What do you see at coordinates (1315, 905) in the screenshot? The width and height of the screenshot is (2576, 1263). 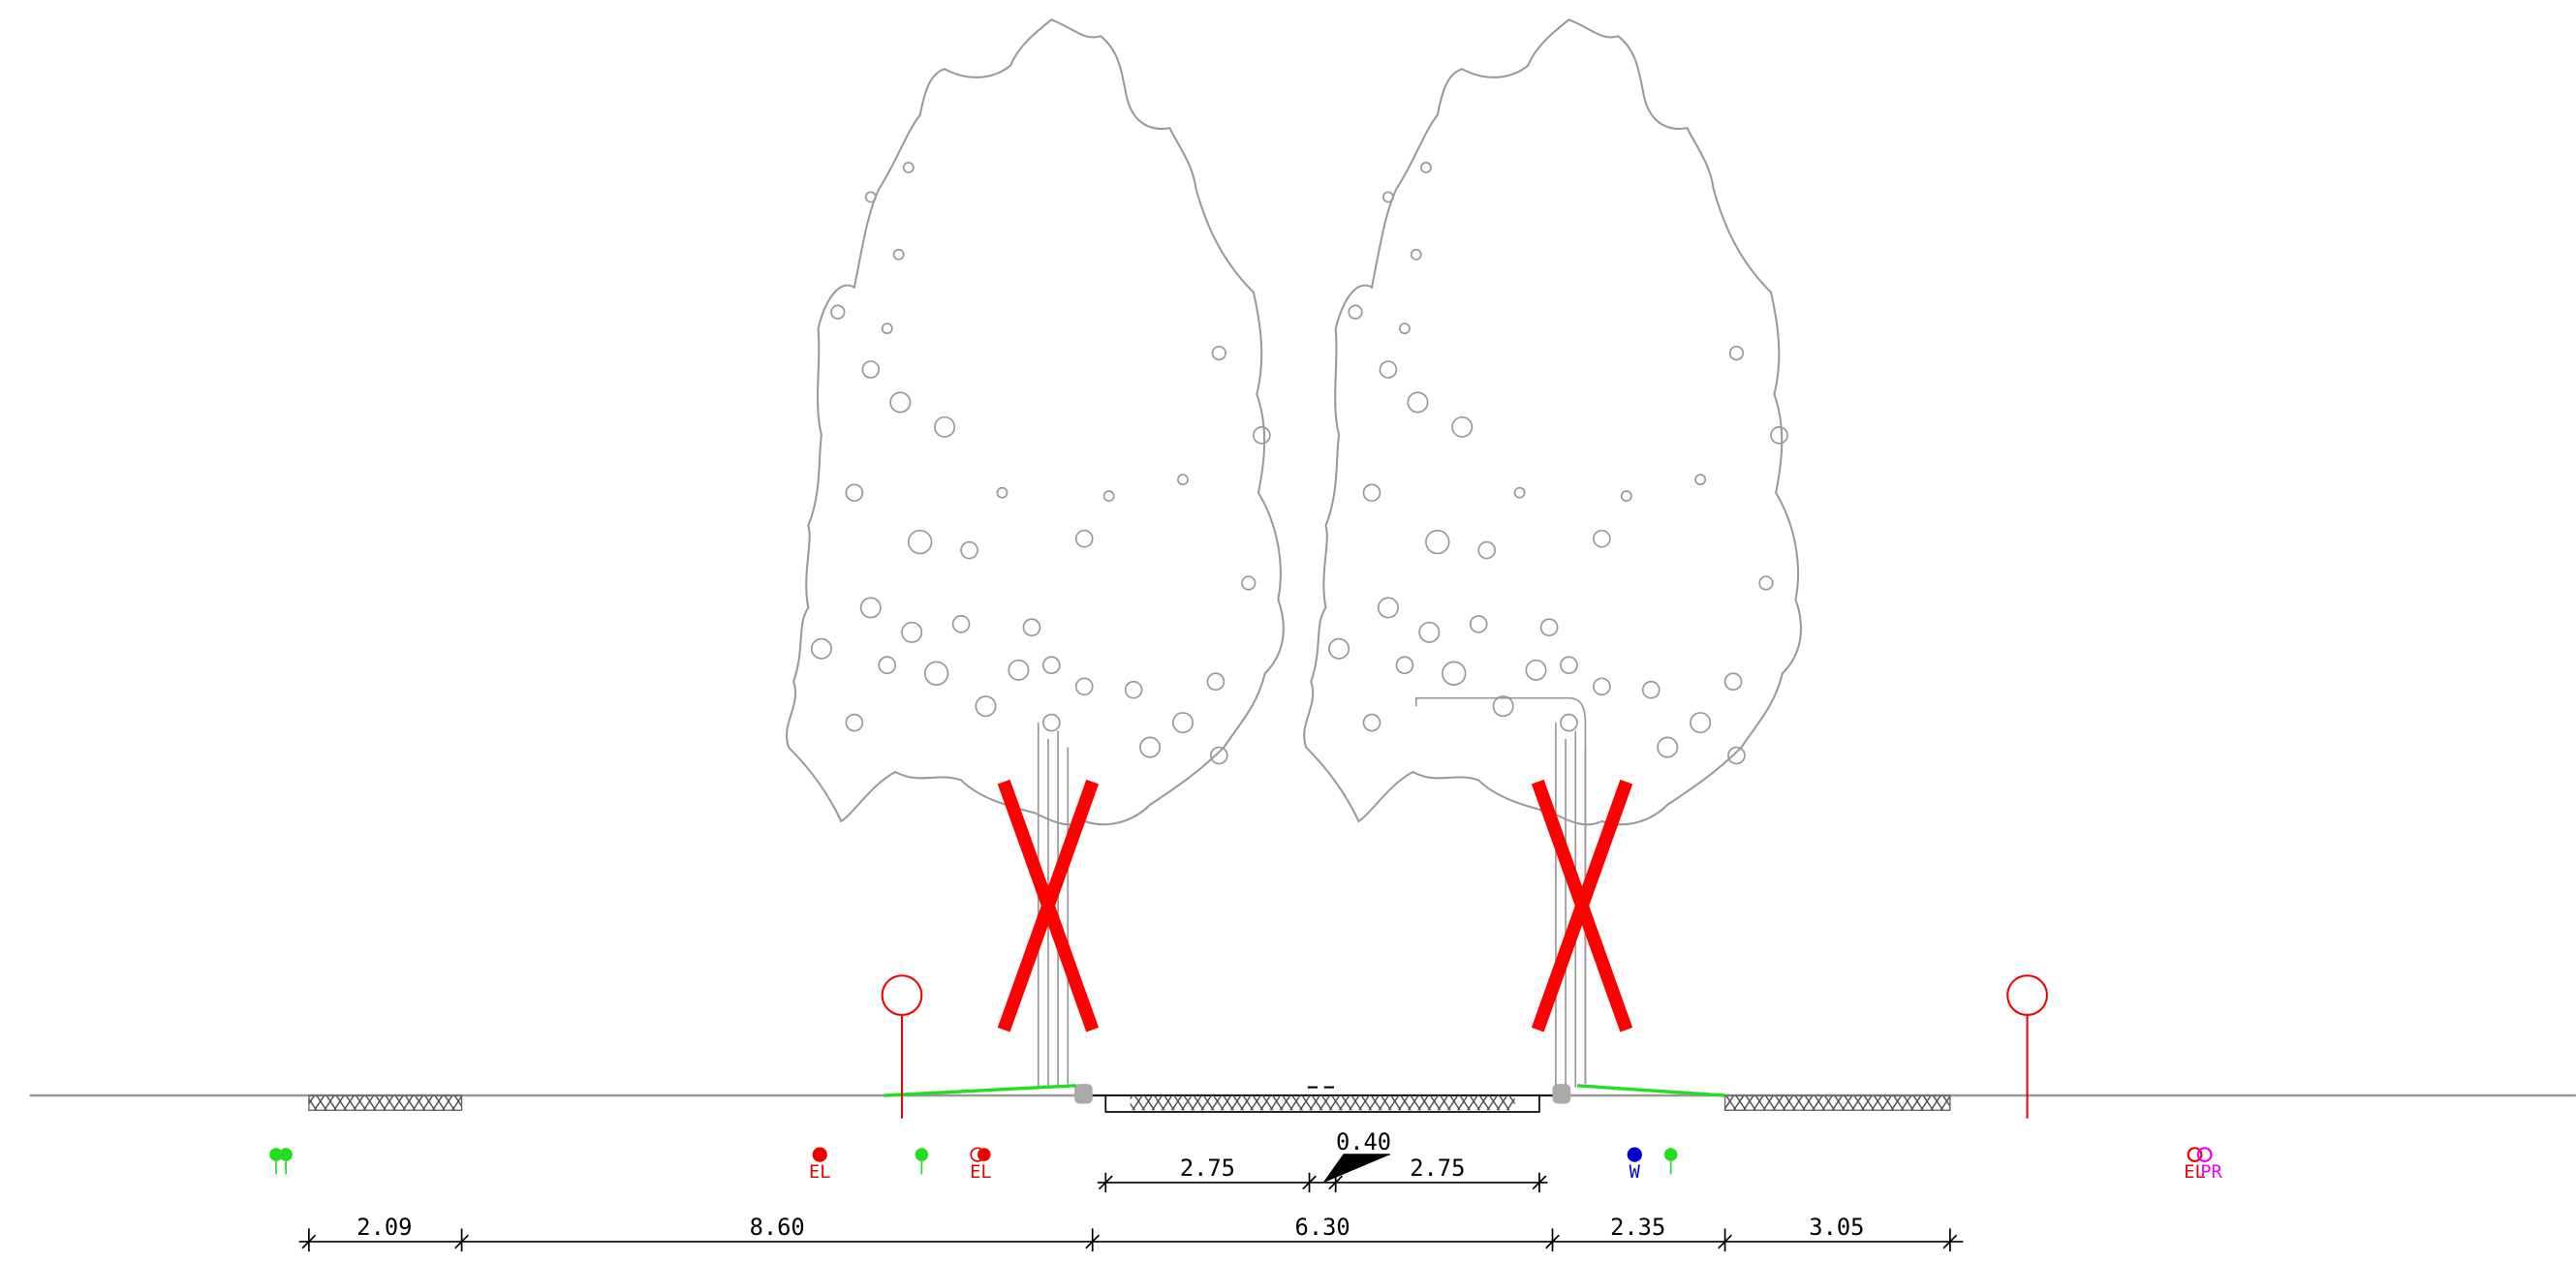 I see `removal-cross` at bounding box center [1315, 905].